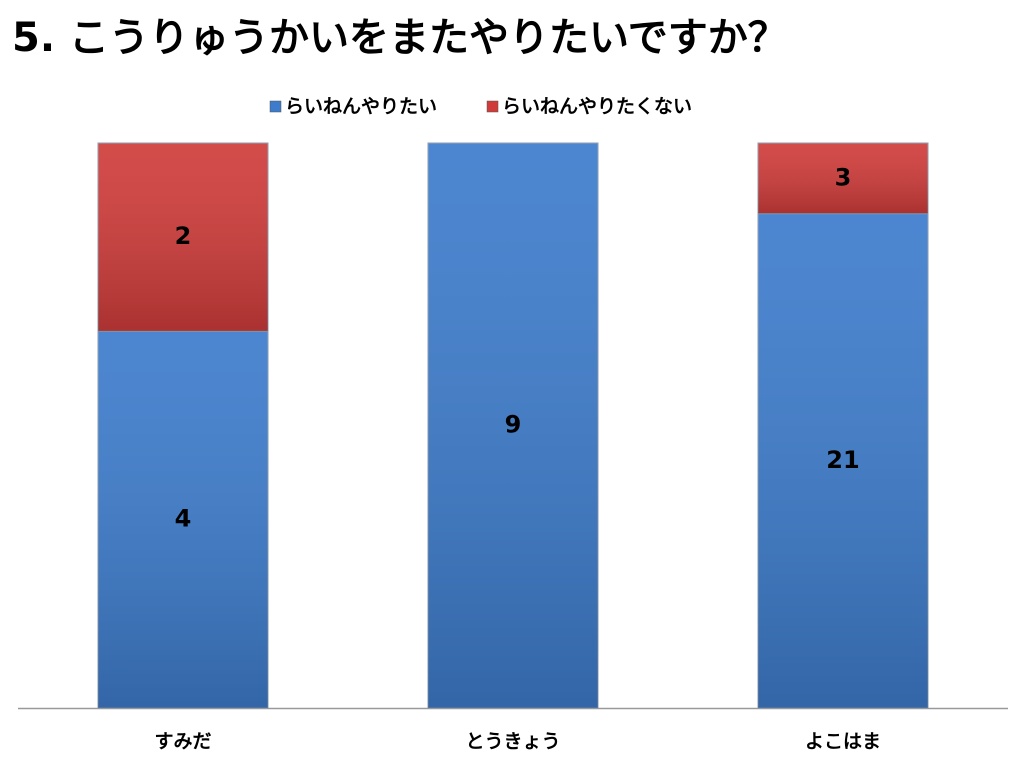  I want to click on data-label: 4, so click(183, 519).